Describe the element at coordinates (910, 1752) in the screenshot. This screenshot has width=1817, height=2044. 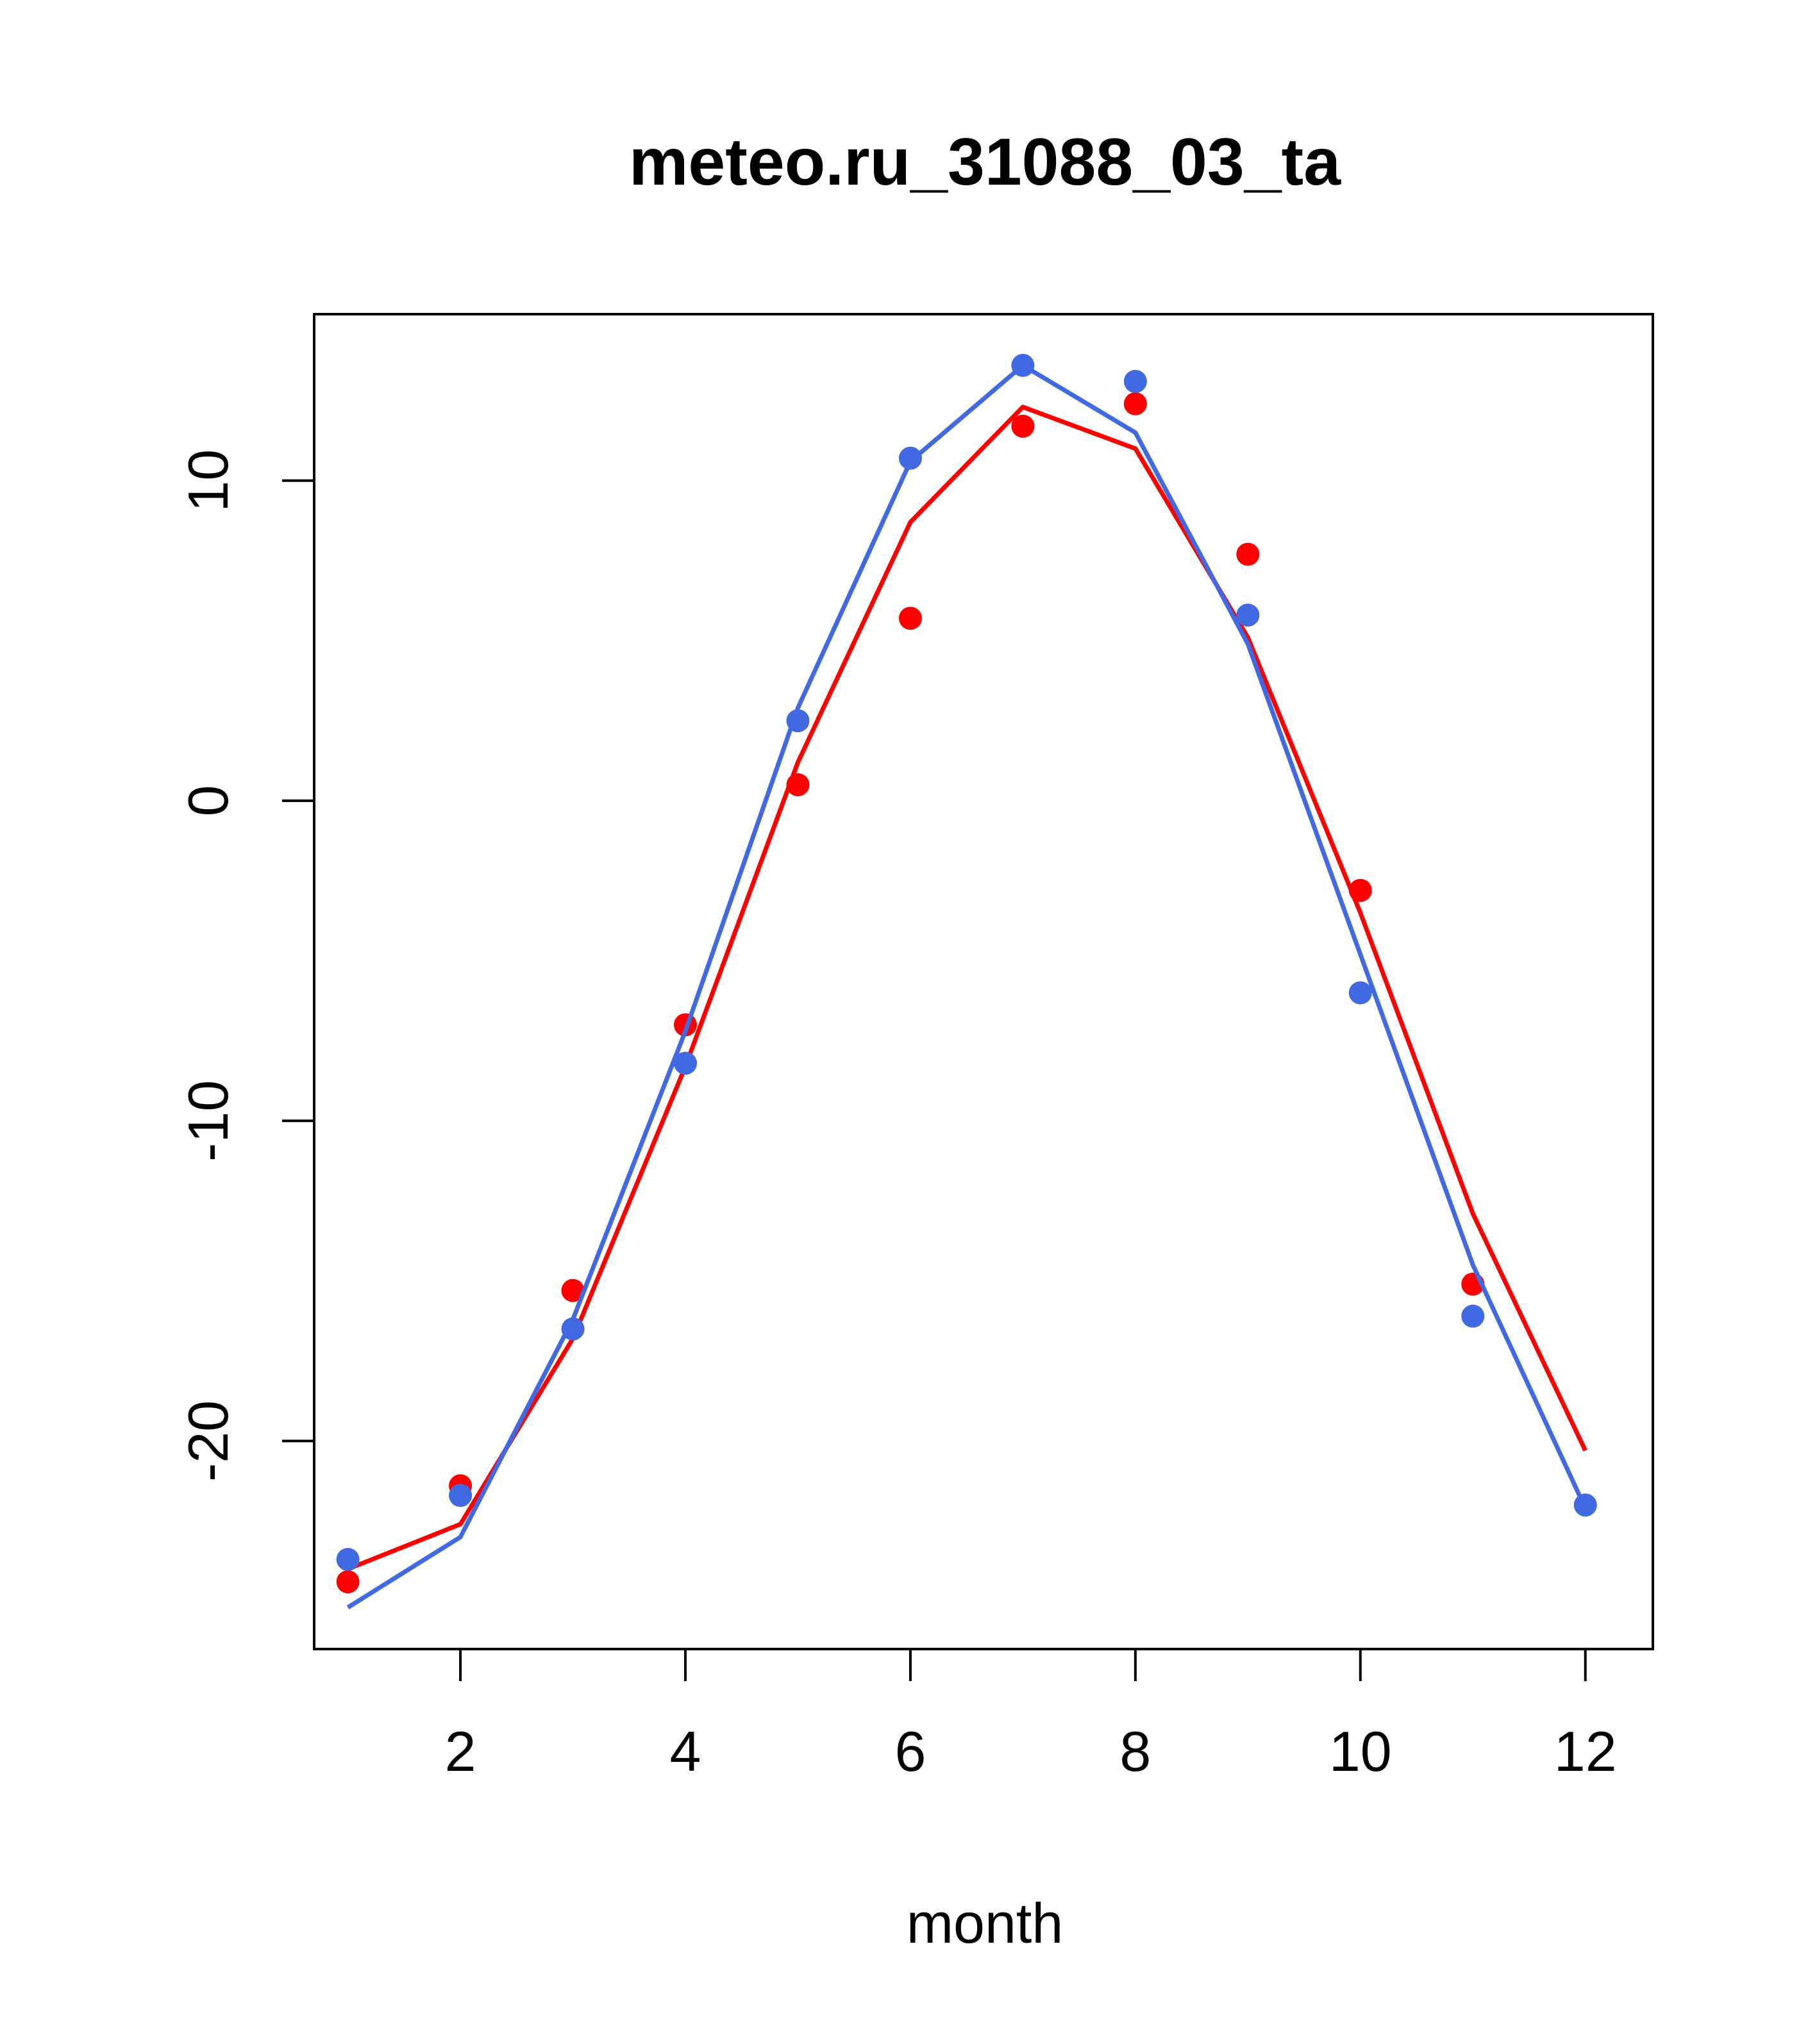
I see `x-tick-label: 6` at that location.